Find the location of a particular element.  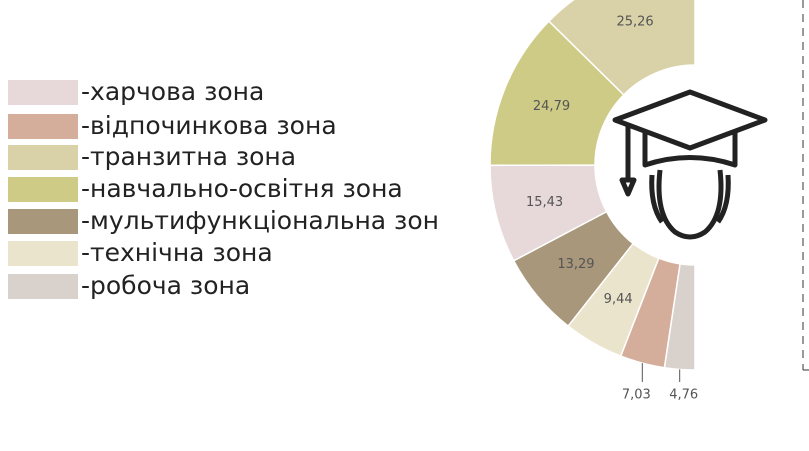

legend-label: -технічна зона is located at coordinates (177, 252).